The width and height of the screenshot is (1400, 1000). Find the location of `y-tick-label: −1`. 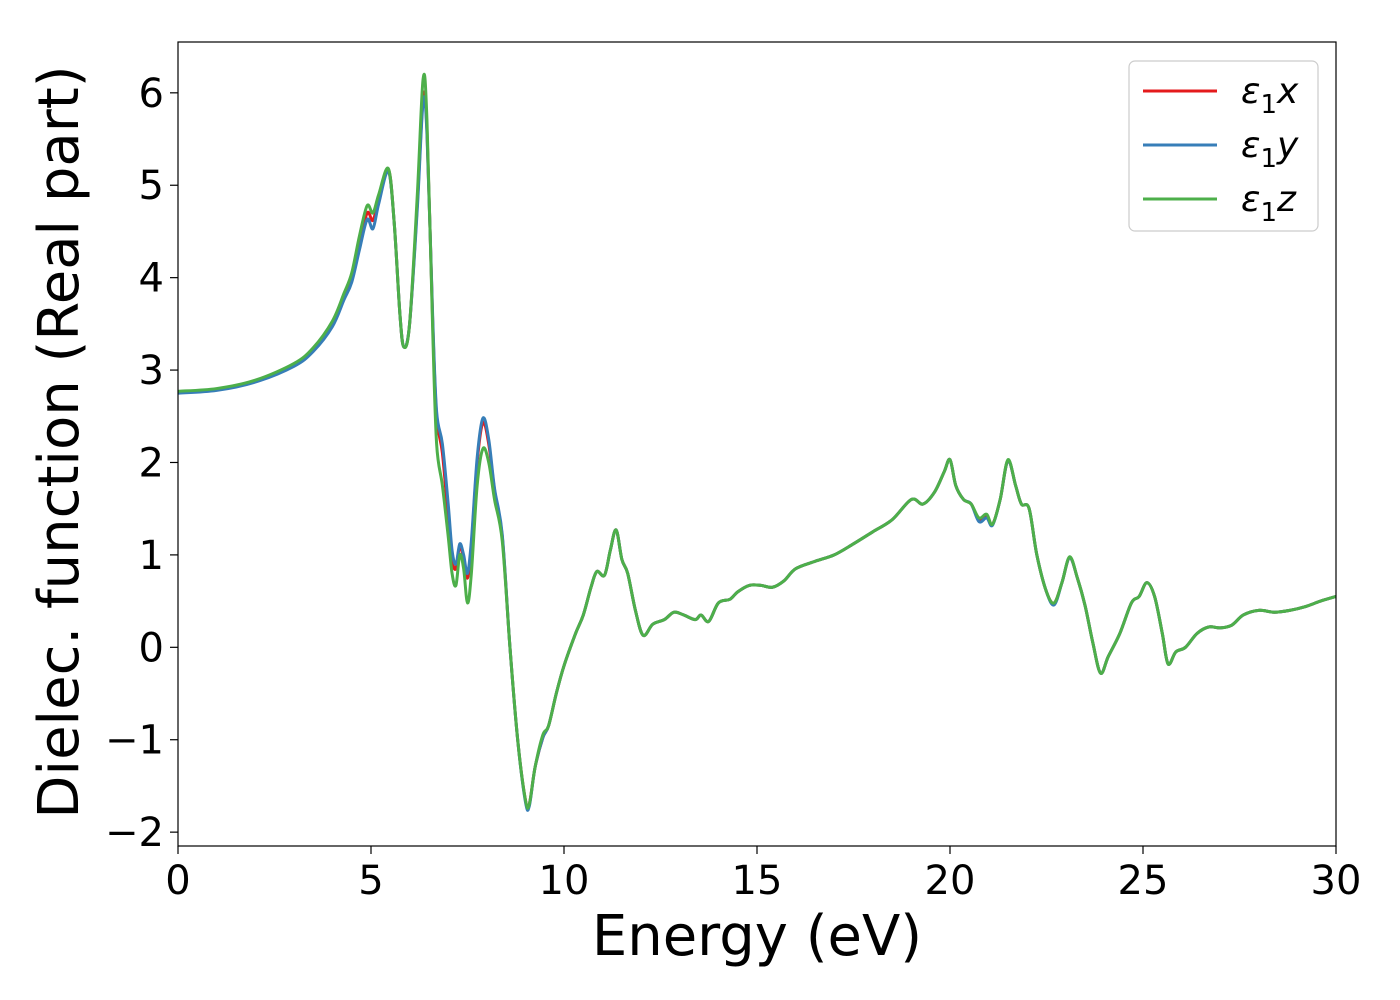

y-tick-label: −1 is located at coordinates (134, 741).